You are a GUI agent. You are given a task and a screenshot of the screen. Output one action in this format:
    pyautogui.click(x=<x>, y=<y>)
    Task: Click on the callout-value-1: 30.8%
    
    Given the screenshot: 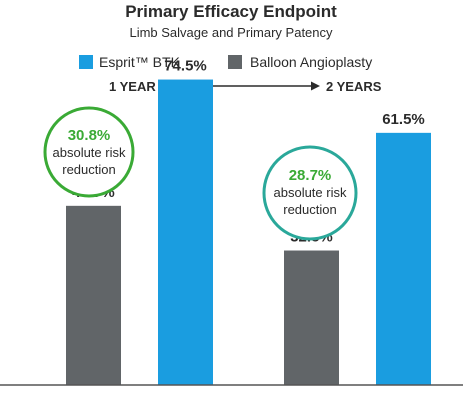 What is the action you would take?
    pyautogui.click(x=89, y=135)
    